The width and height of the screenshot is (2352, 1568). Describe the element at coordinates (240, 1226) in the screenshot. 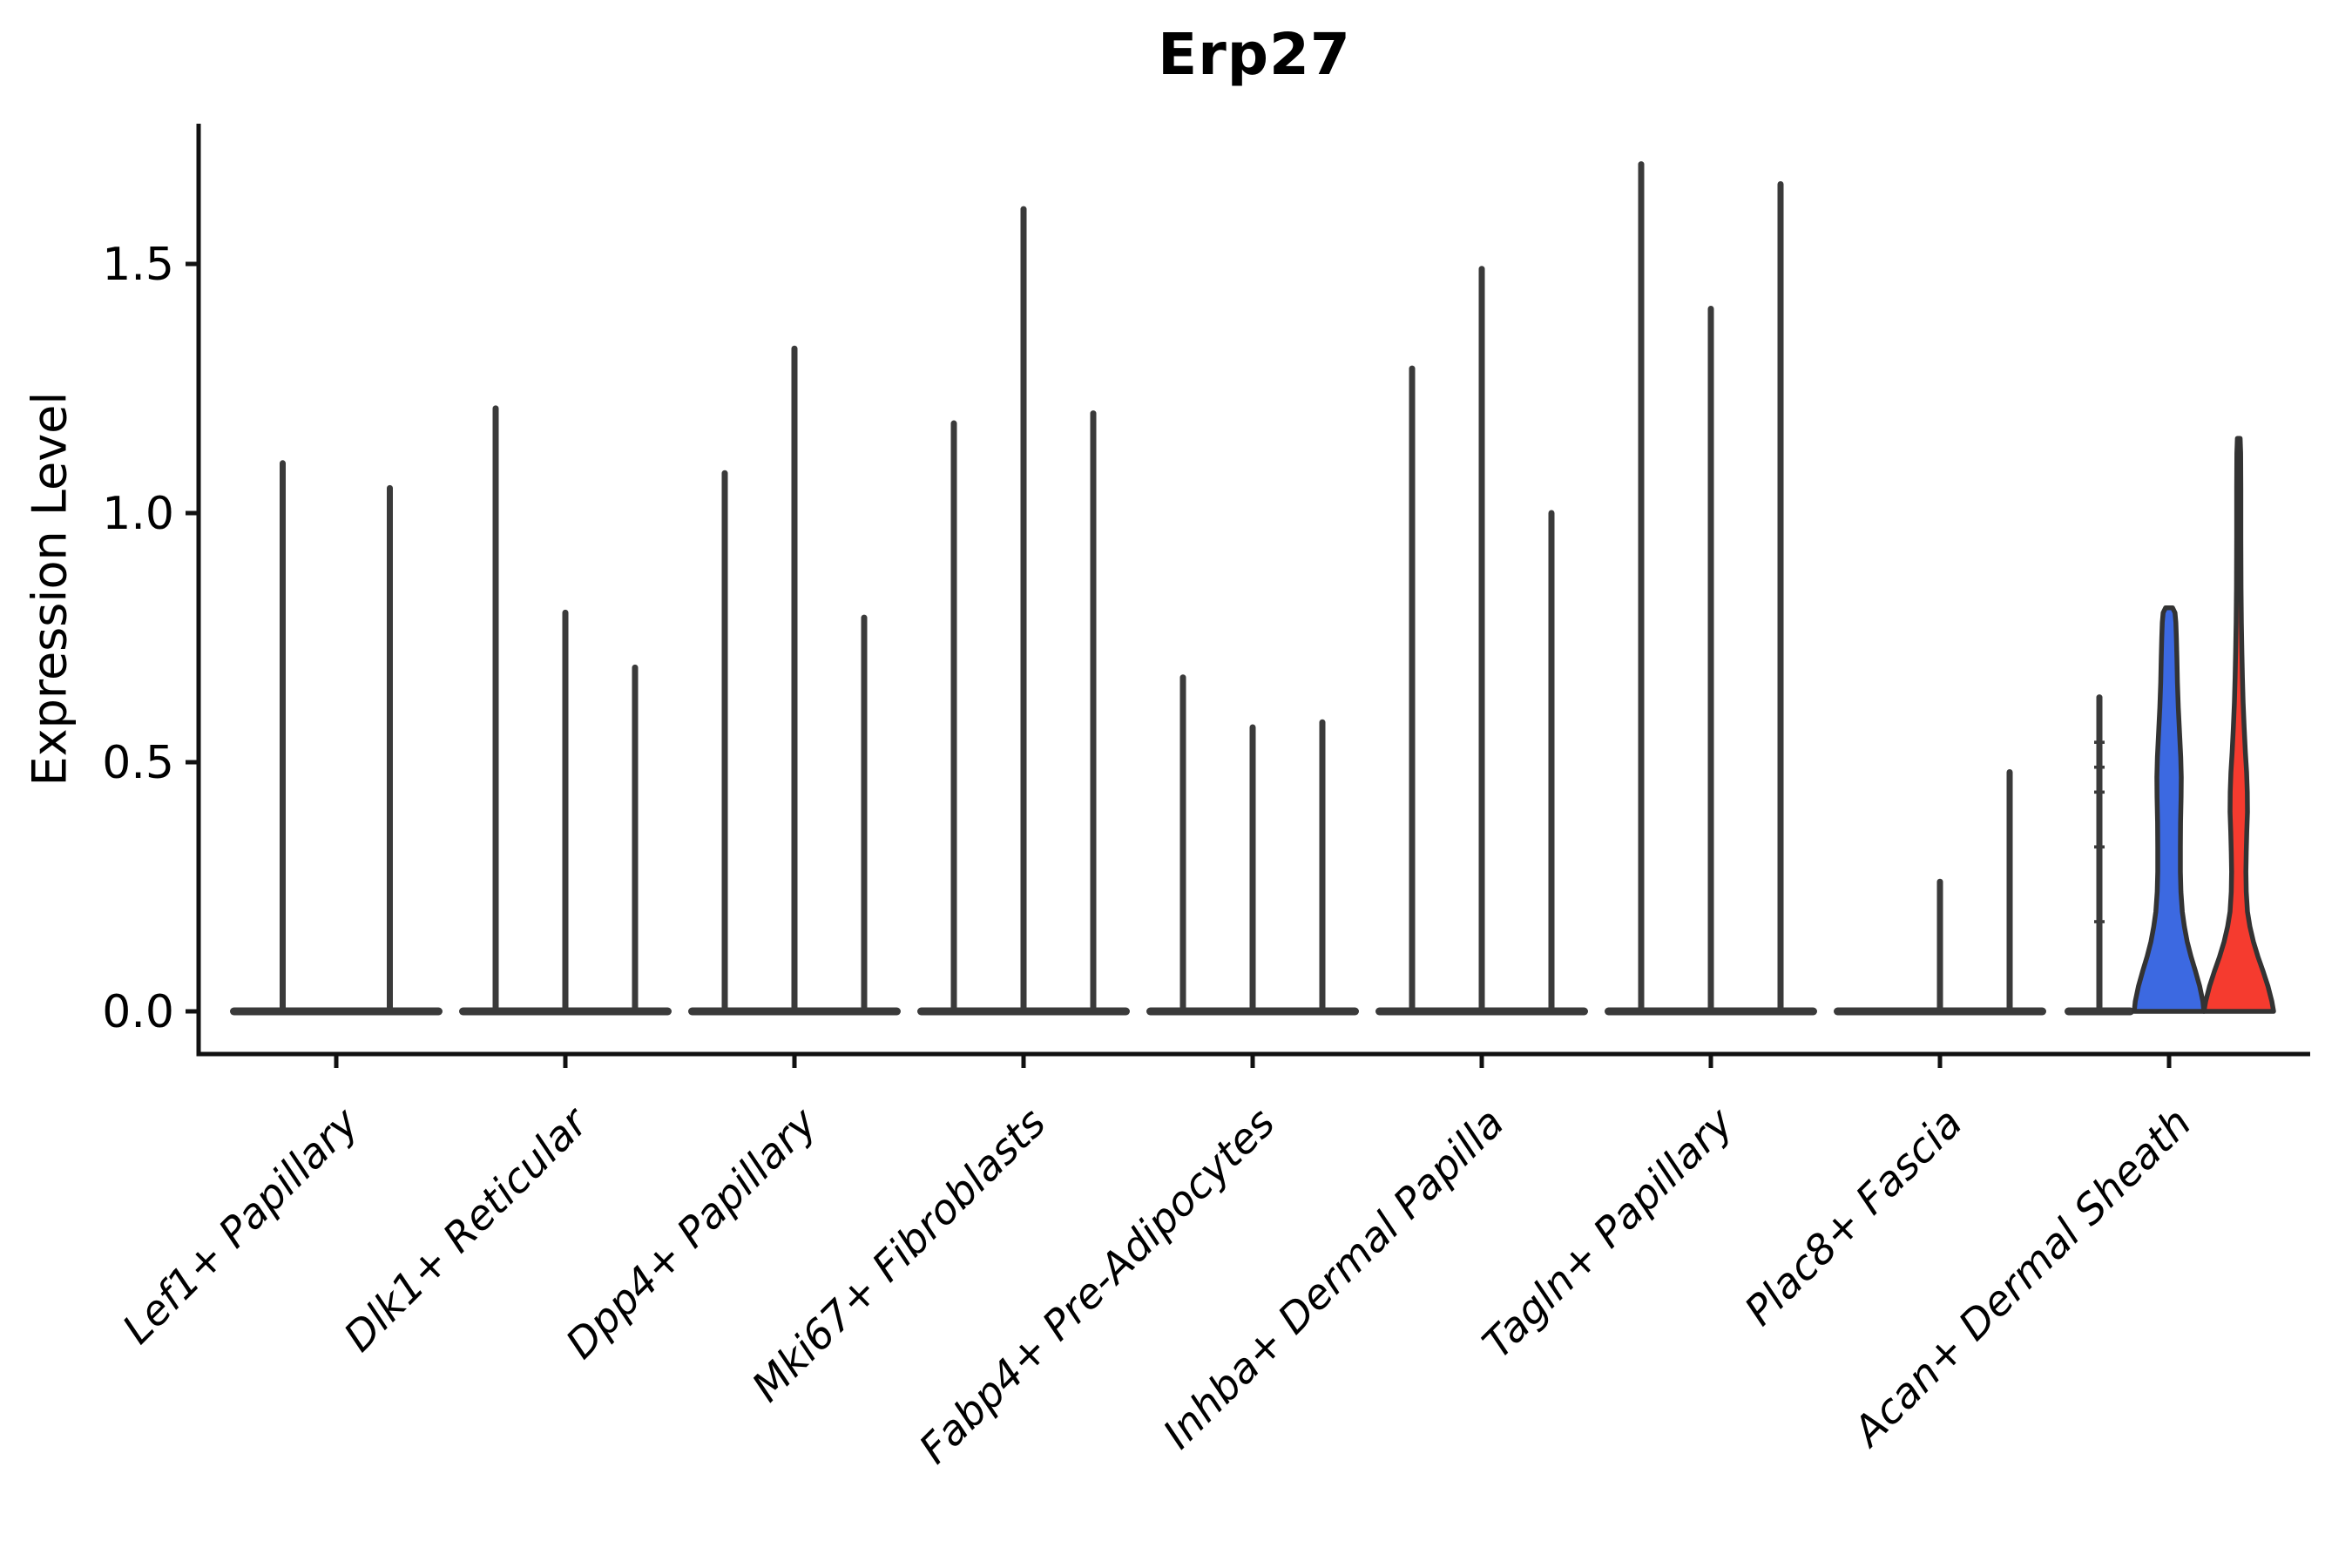

I see `x-tick-label: Lef1+ Papillary` at that location.